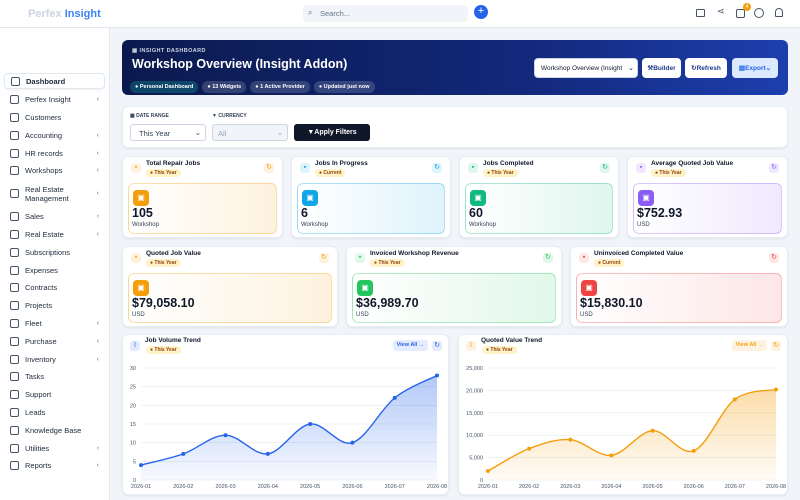 The height and width of the screenshot is (500, 800). What do you see at coordinates (700, 13) in the screenshot?
I see `icon` at bounding box center [700, 13].